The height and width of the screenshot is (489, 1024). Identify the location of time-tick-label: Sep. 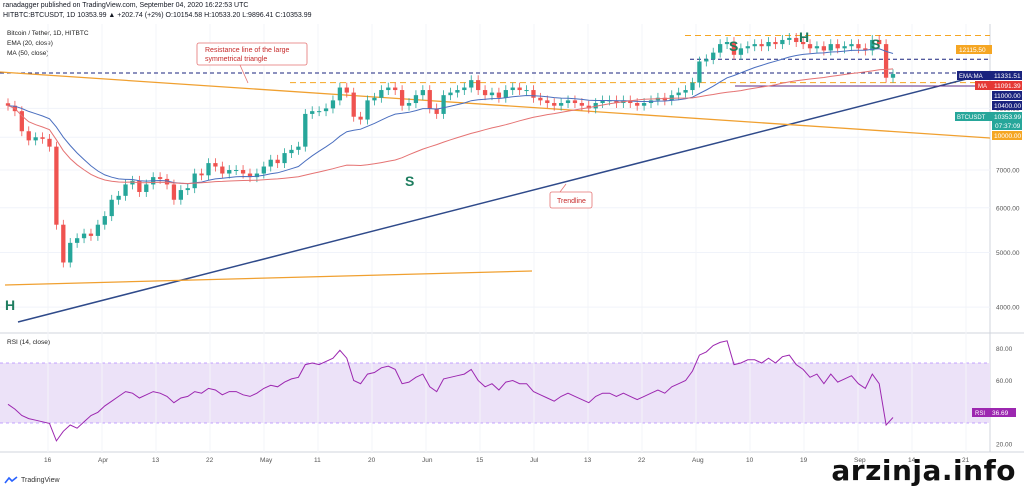
(860, 460).